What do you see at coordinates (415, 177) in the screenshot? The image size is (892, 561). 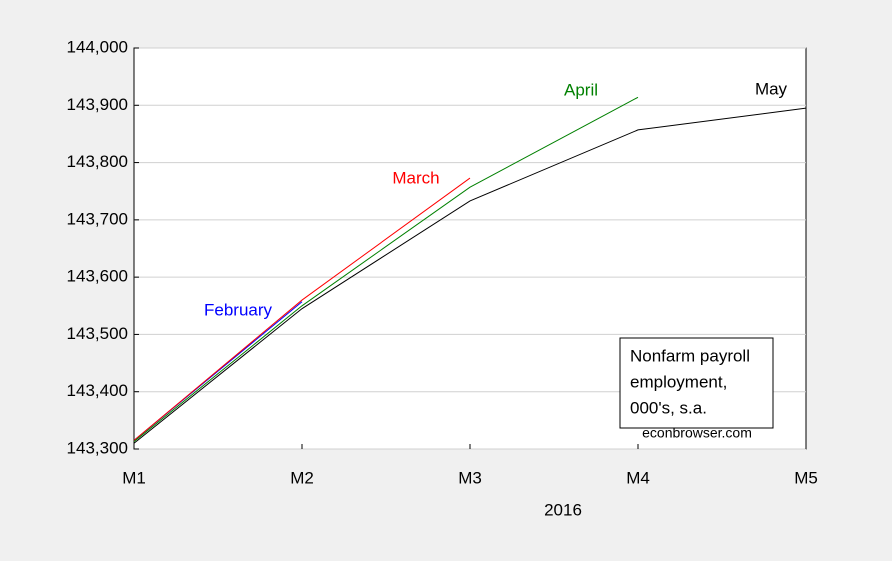 I see `series-label: March` at bounding box center [415, 177].